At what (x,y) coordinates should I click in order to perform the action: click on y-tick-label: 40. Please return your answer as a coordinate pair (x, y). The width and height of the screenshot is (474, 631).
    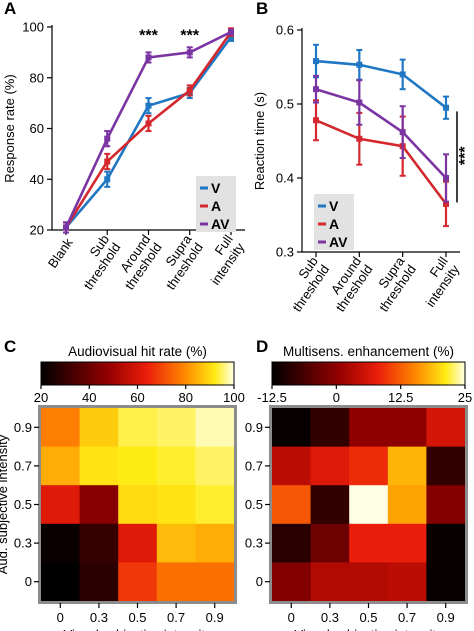
    Looking at the image, I should click on (37, 179).